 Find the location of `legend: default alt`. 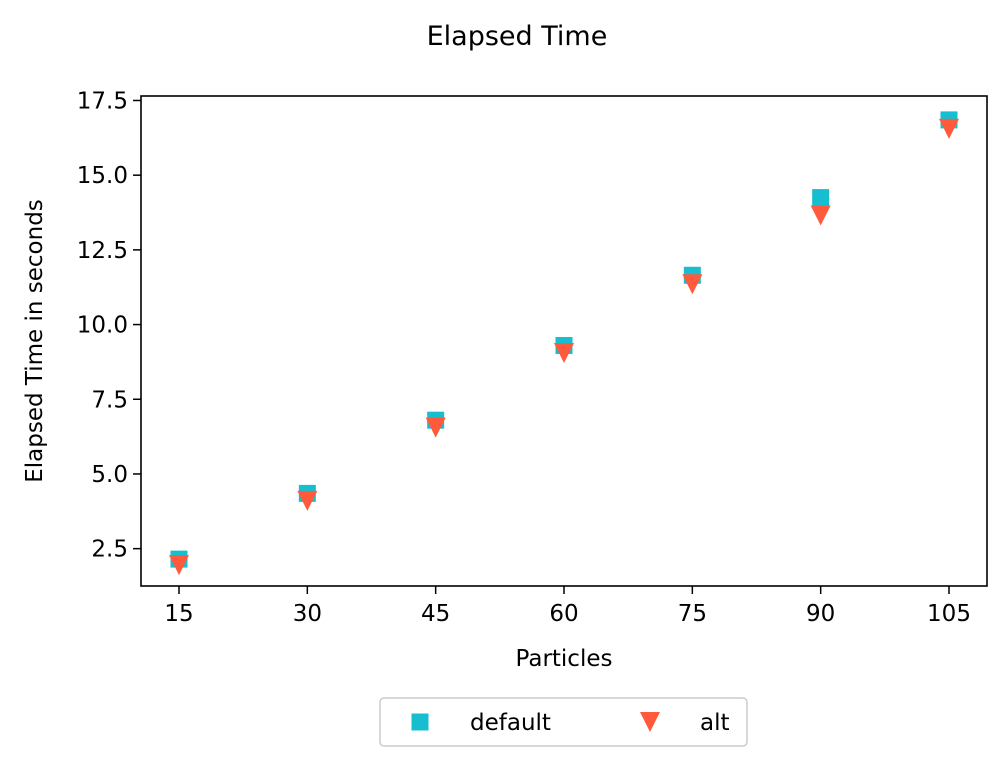

legend: default alt is located at coordinates (563, 722).